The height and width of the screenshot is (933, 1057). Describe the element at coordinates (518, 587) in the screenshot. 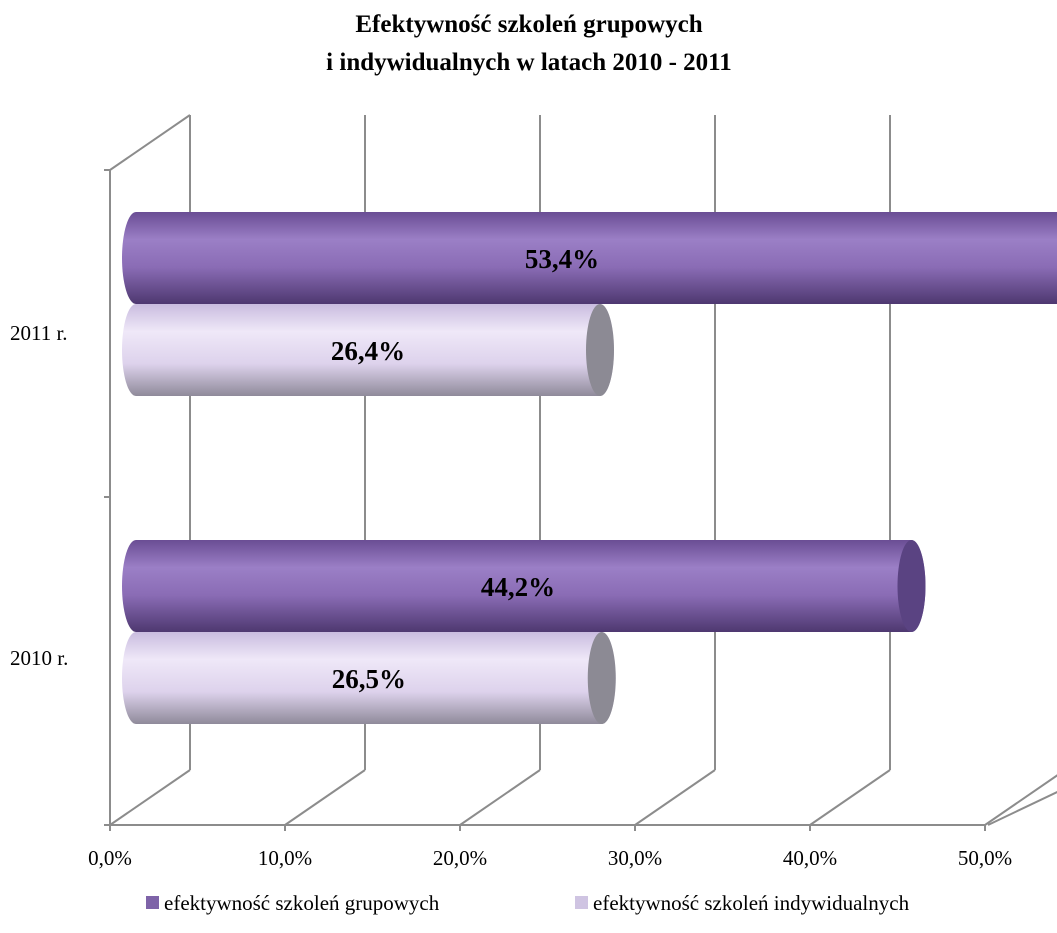

I see `data-label: 44,2%` at that location.